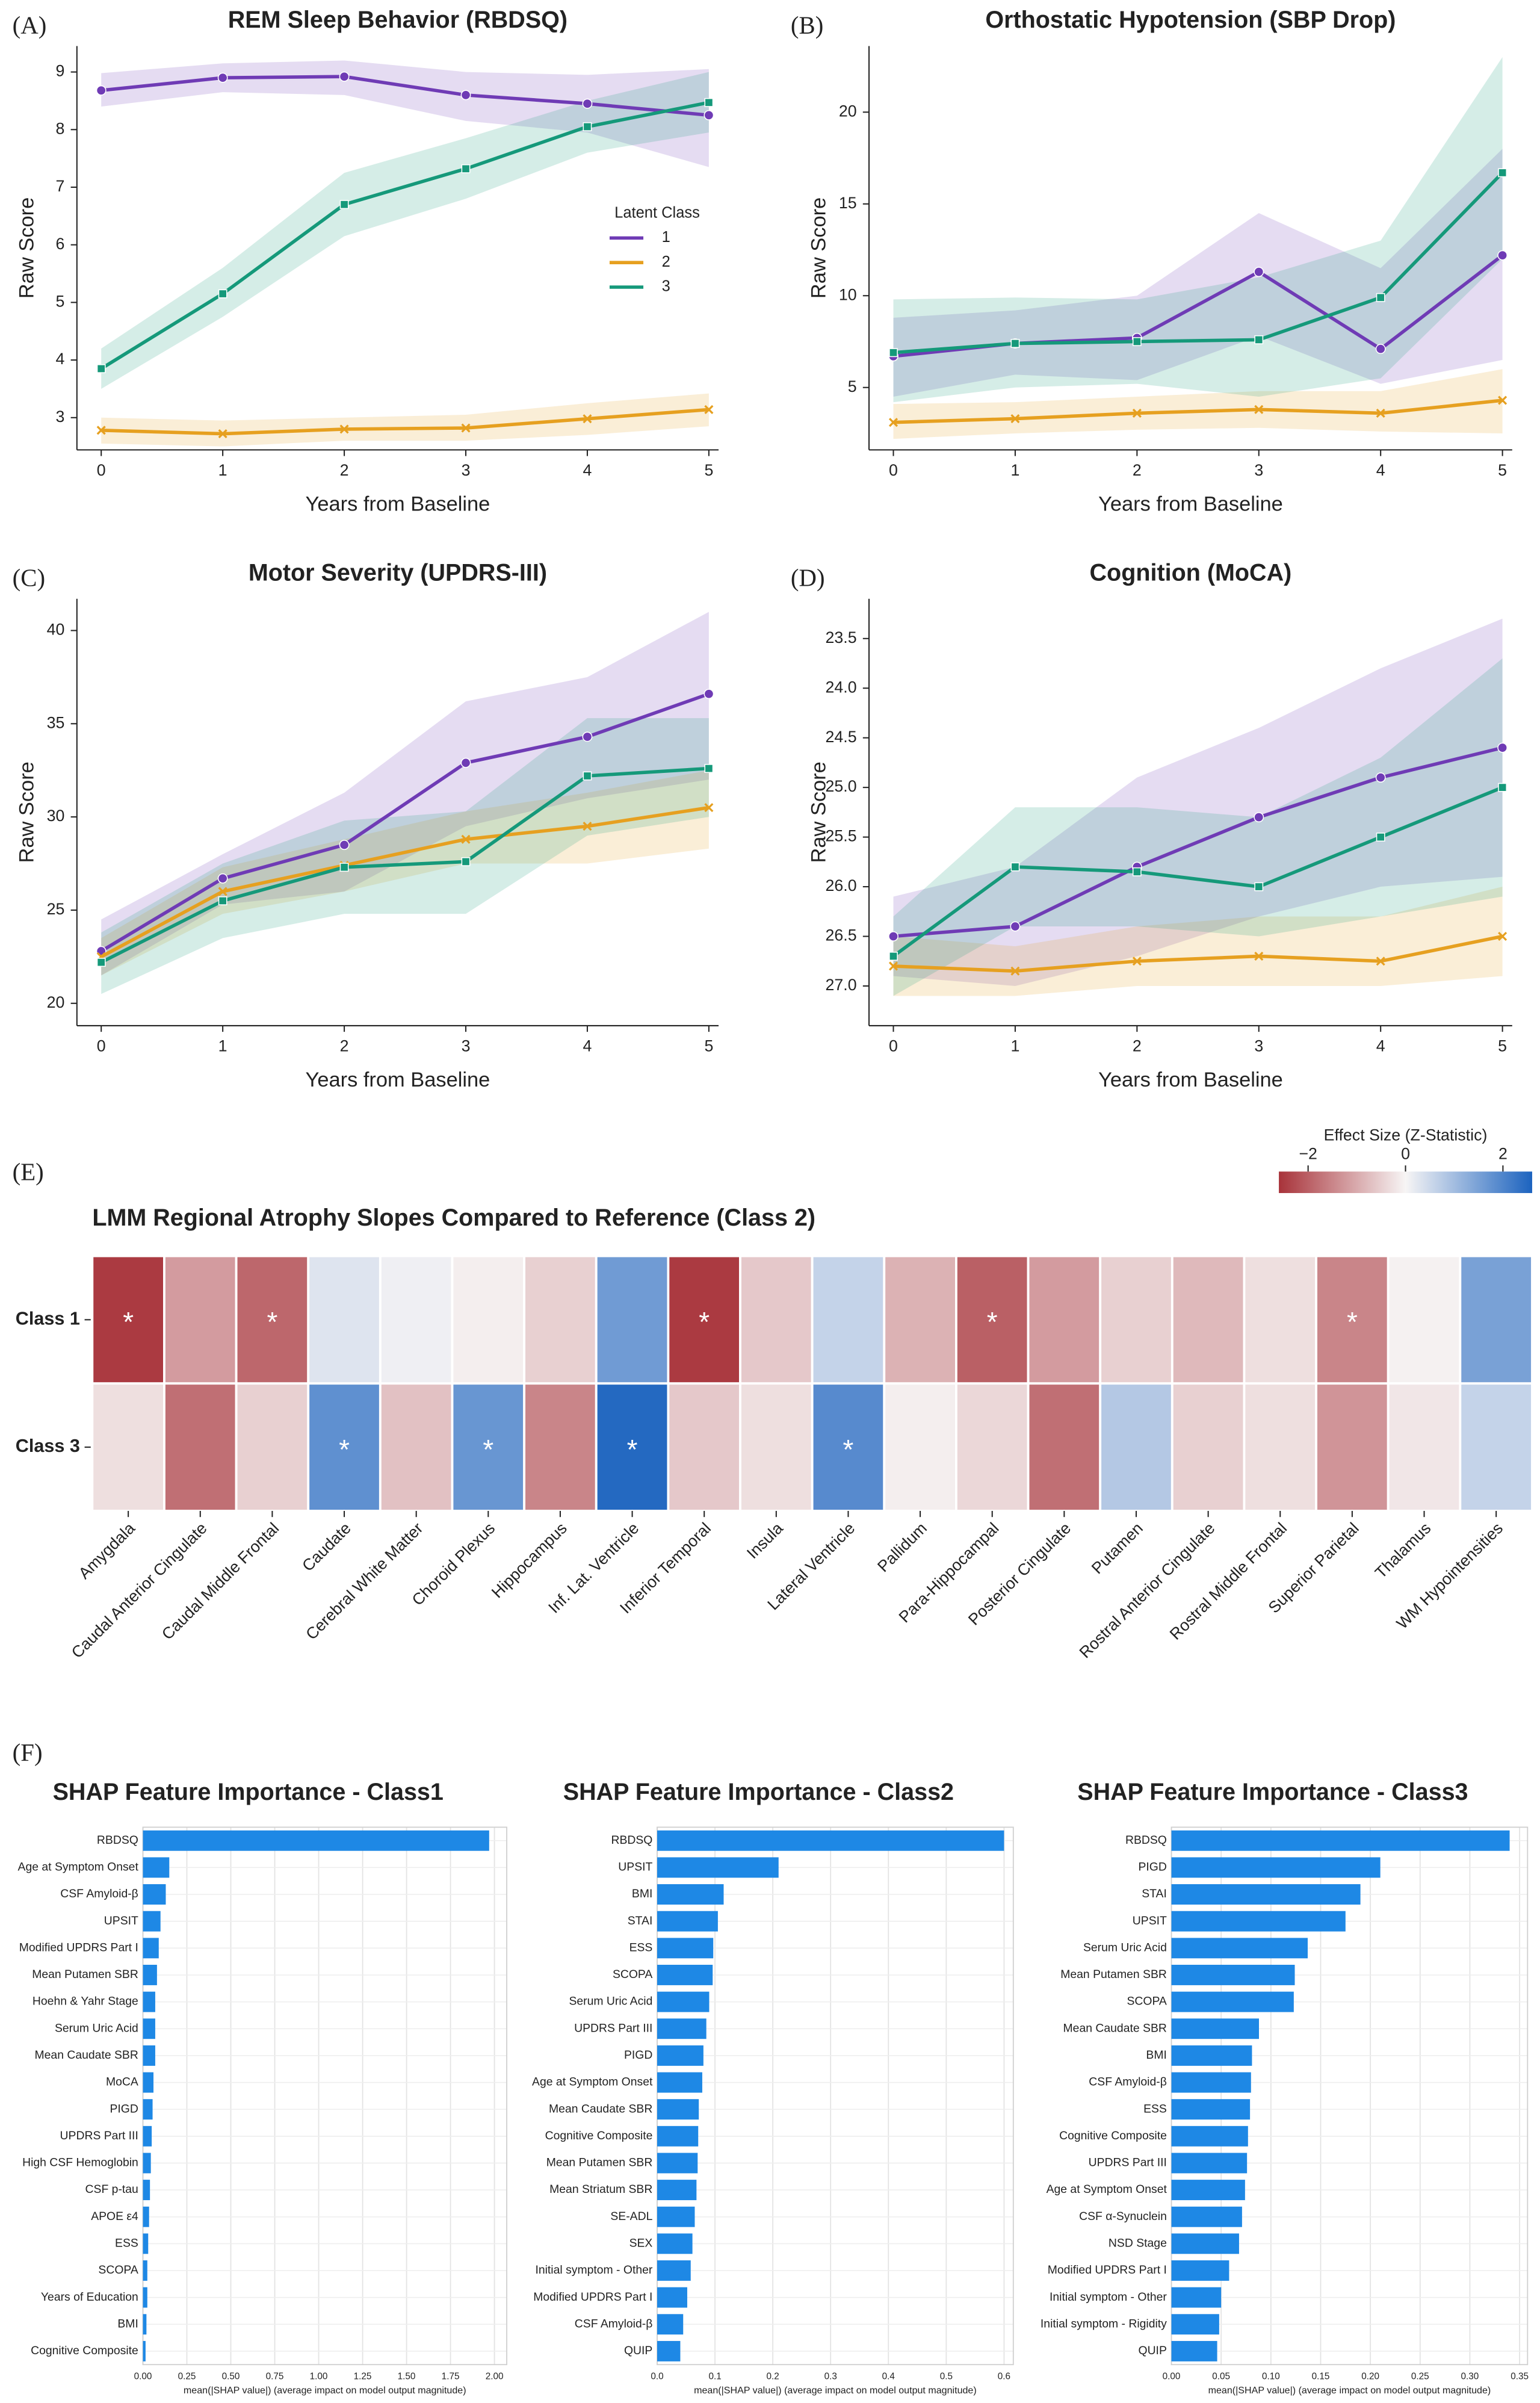  I want to click on y-tick-label: 24.5, so click(841, 737).